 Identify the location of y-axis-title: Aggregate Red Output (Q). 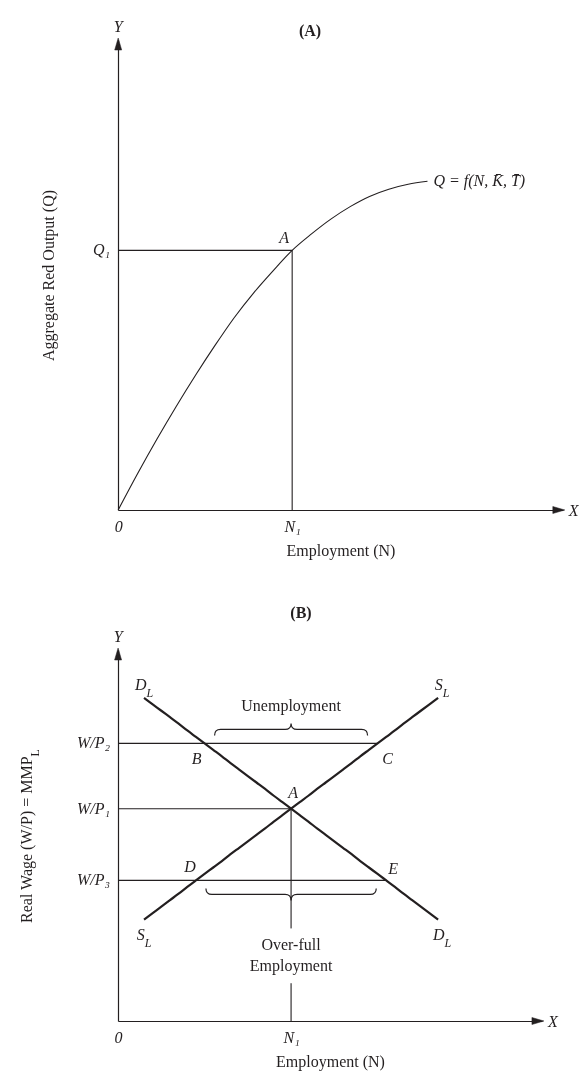
(48, 275).